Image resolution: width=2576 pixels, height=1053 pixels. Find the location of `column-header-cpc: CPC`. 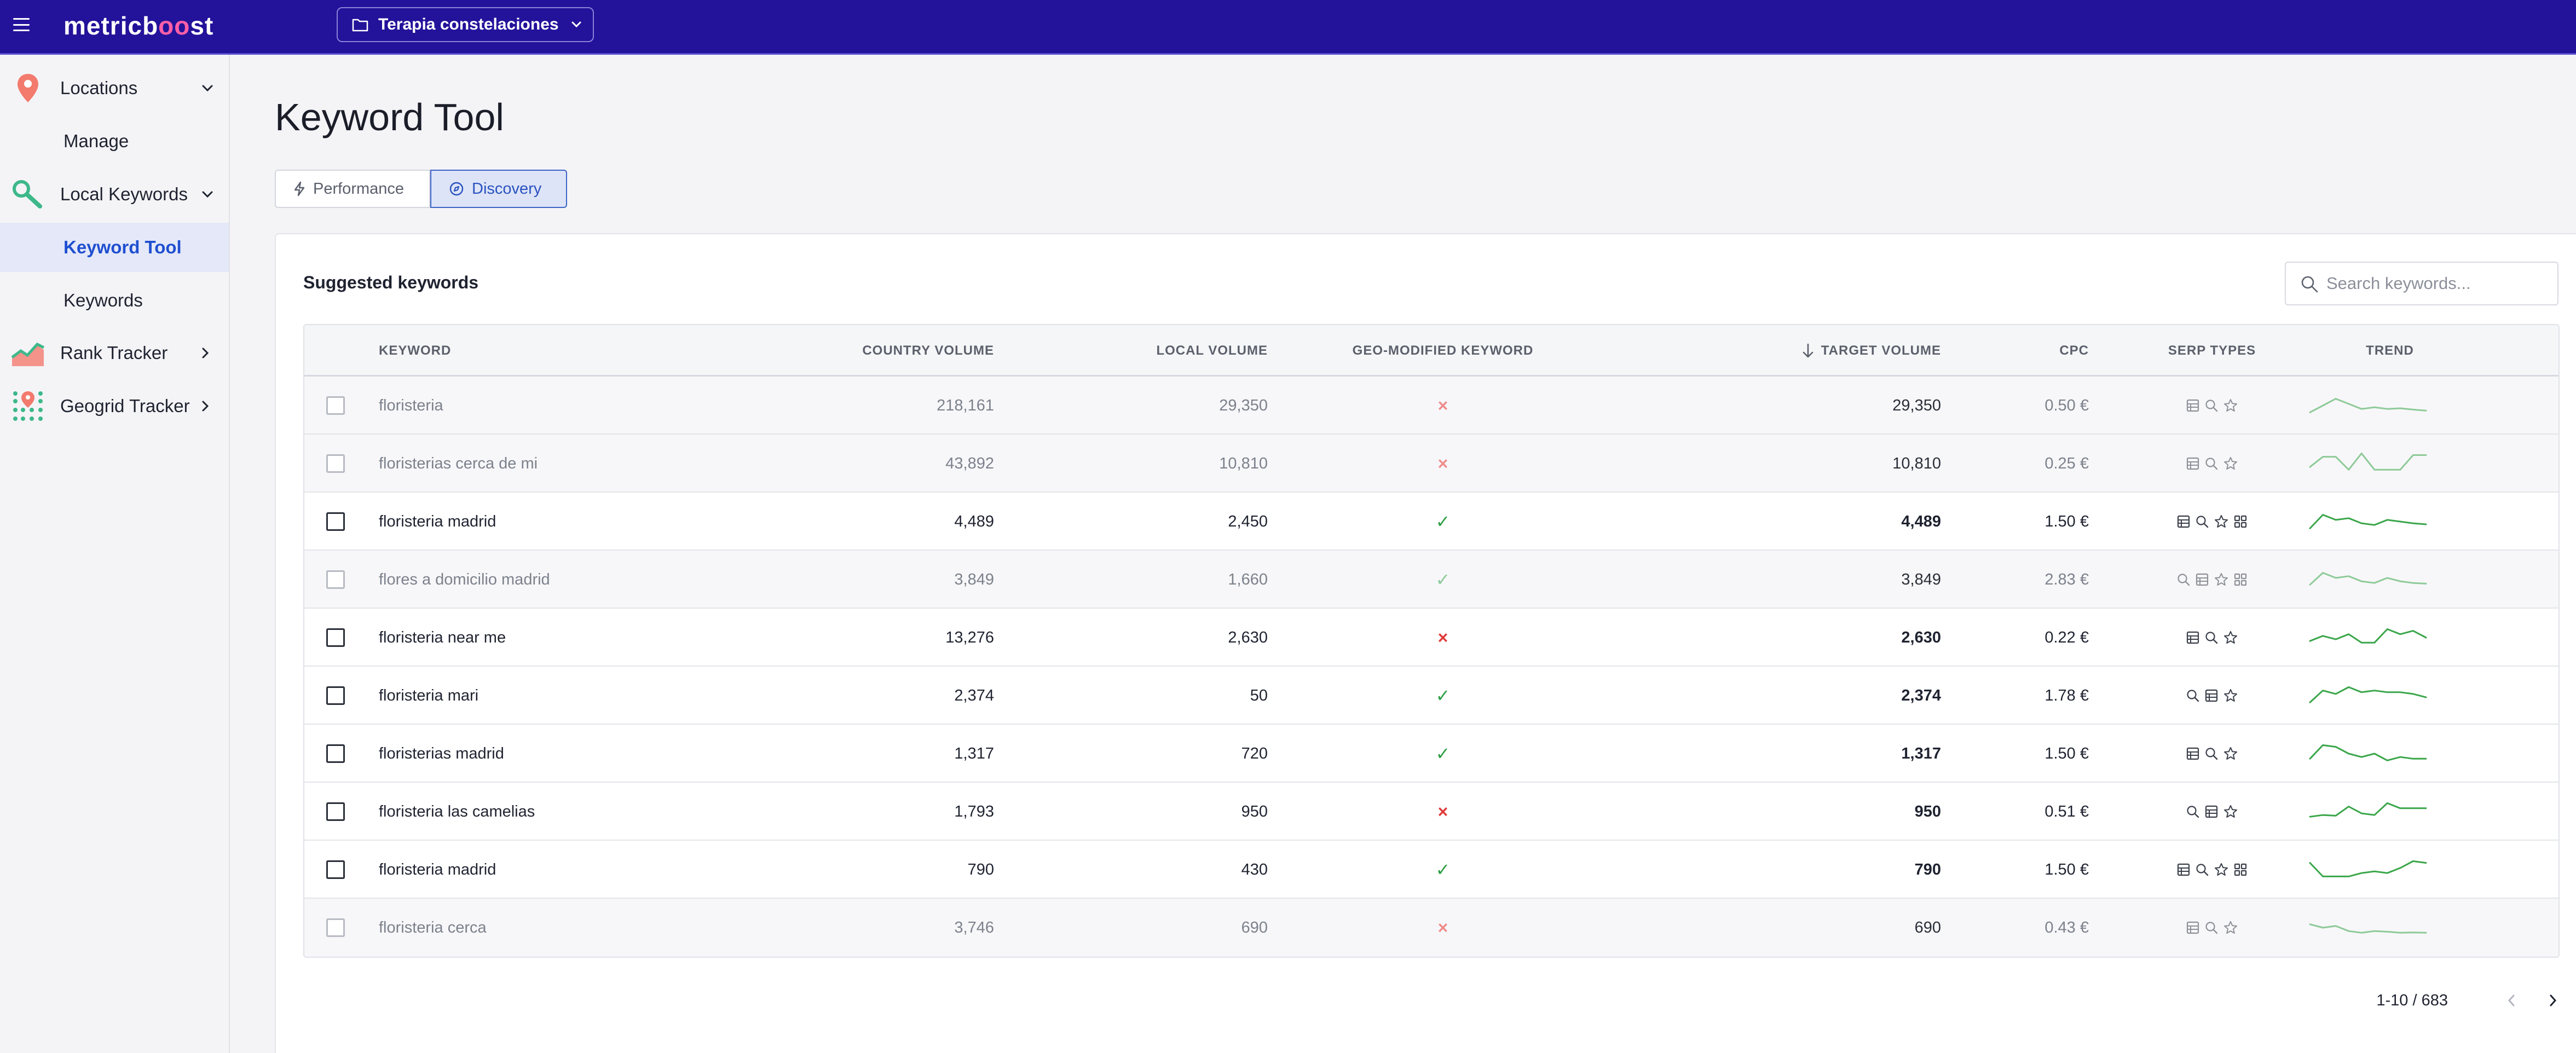

column-header-cpc: CPC is located at coordinates (2074, 350).